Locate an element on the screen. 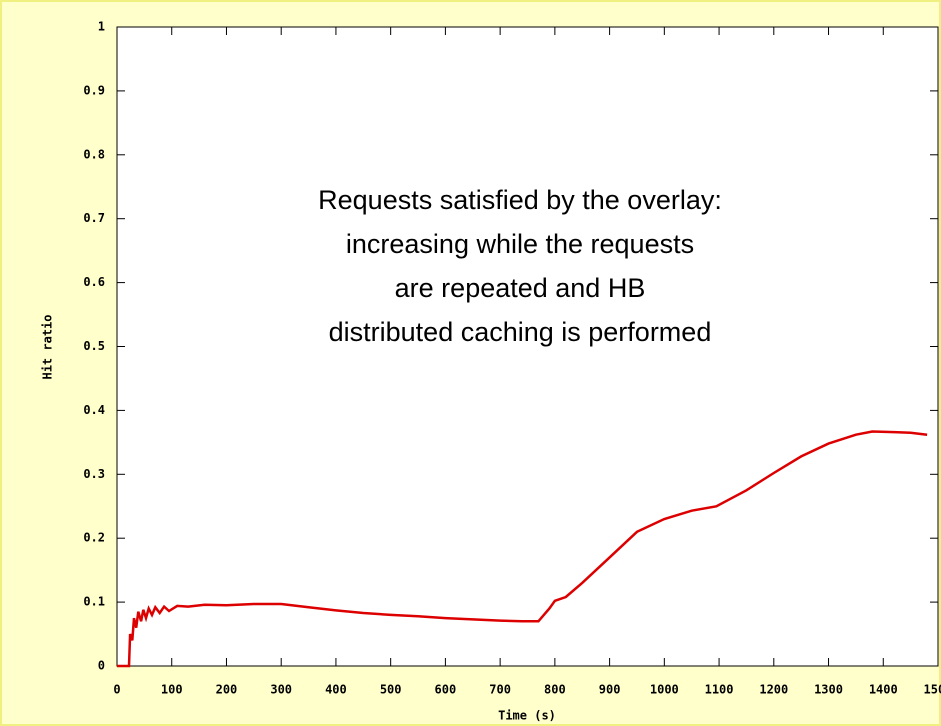 The height and width of the screenshot is (726, 941). x-axis-label: Time (s) is located at coordinates (527, 716).